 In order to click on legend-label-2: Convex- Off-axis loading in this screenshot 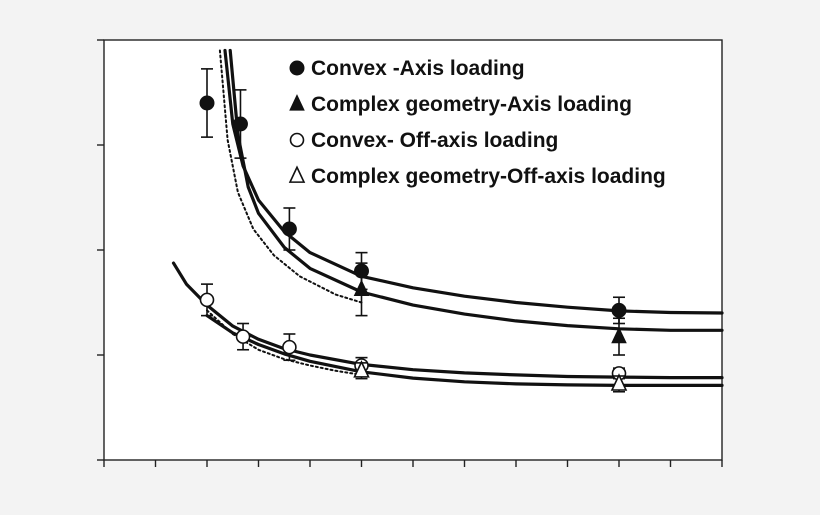, I will do `click(434, 140)`.